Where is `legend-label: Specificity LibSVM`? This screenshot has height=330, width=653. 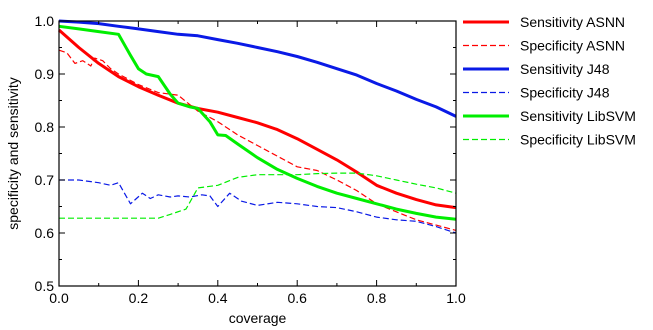
legend-label: Specificity LibSVM is located at coordinates (578, 140).